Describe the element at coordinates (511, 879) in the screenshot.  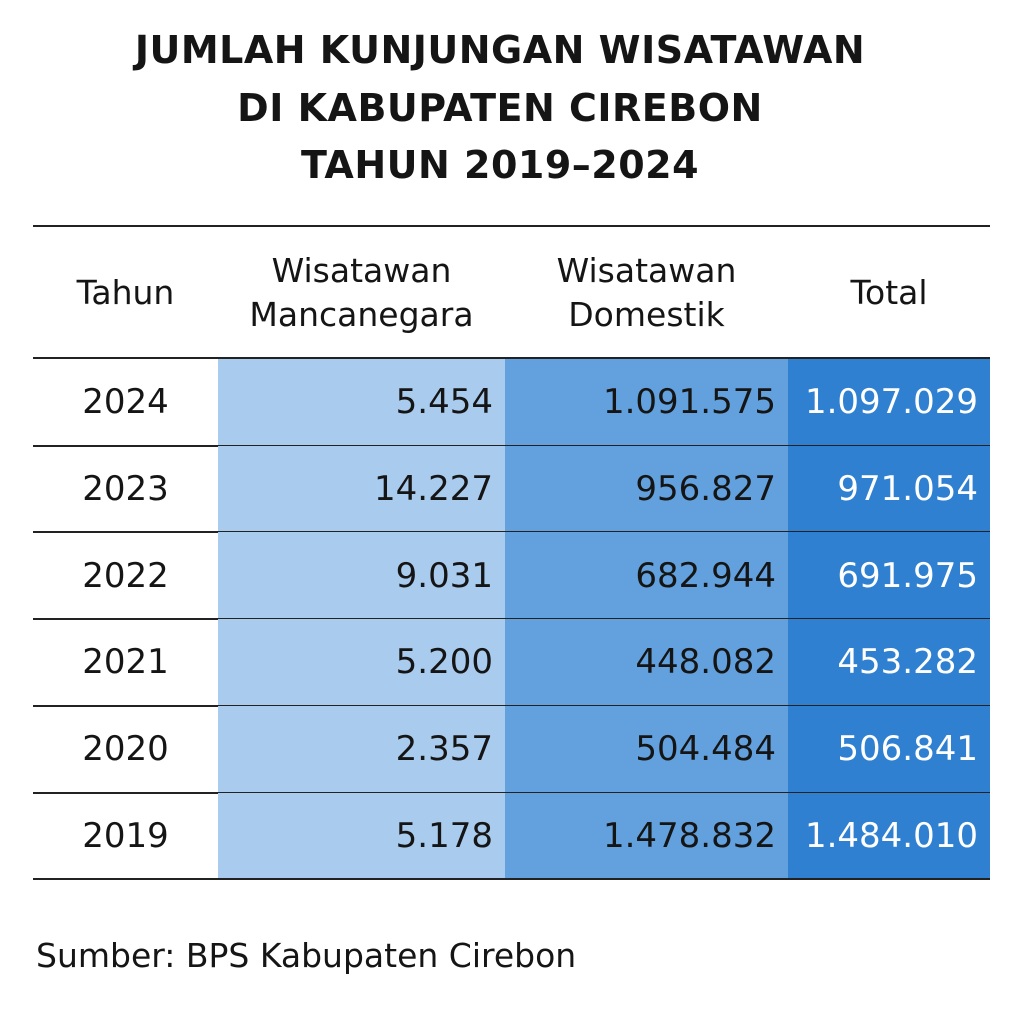
I see `row-separator` at that location.